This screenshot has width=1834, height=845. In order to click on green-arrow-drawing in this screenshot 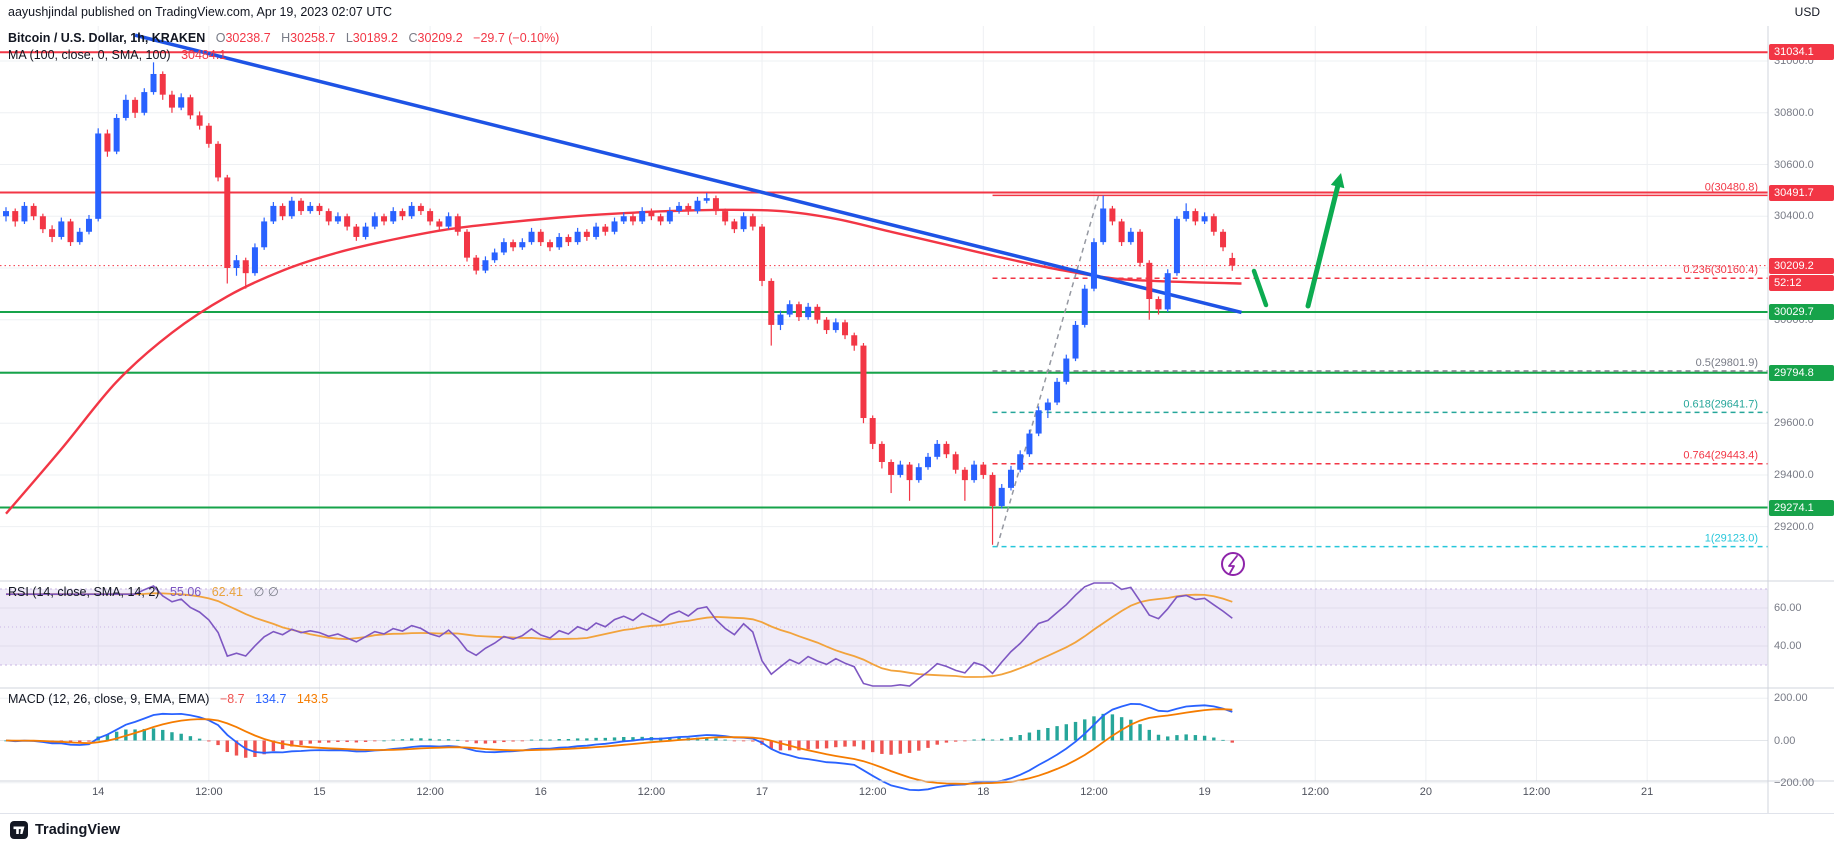, I will do `click(1323, 246)`.